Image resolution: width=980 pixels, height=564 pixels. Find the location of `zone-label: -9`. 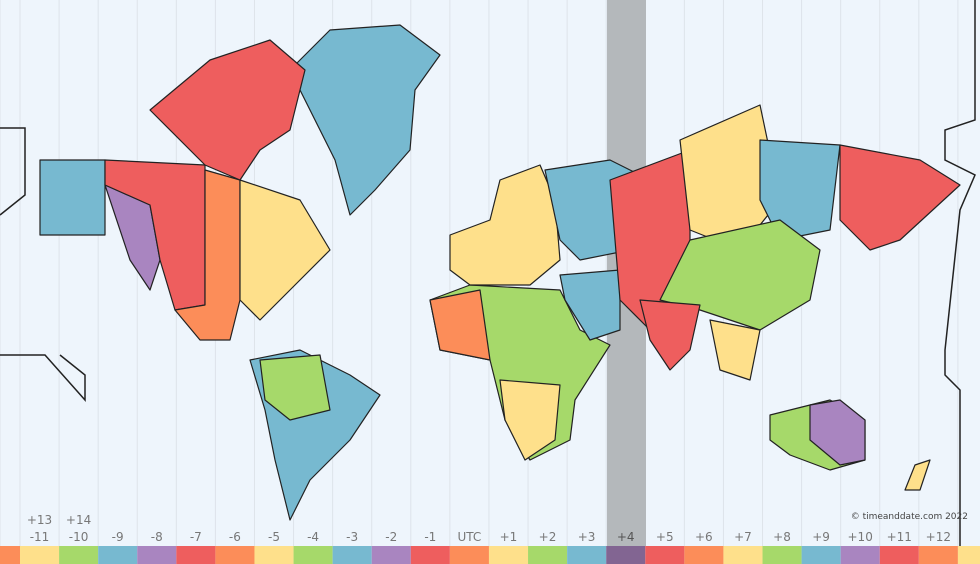

zone-label: -9 is located at coordinates (117, 537).